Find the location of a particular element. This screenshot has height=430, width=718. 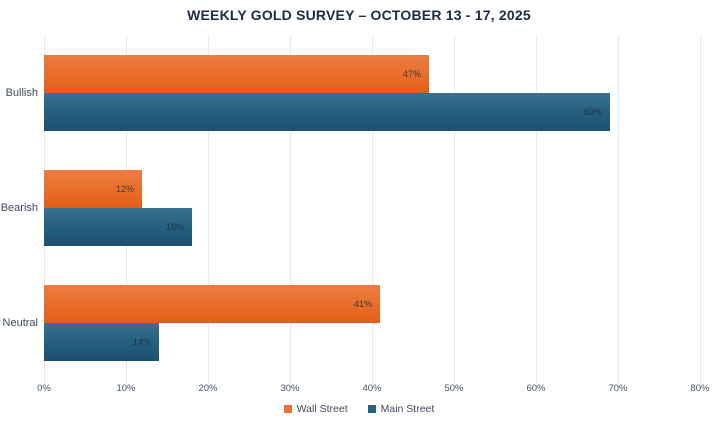

bar-wall-street-bearish: 12% is located at coordinates (93, 188).